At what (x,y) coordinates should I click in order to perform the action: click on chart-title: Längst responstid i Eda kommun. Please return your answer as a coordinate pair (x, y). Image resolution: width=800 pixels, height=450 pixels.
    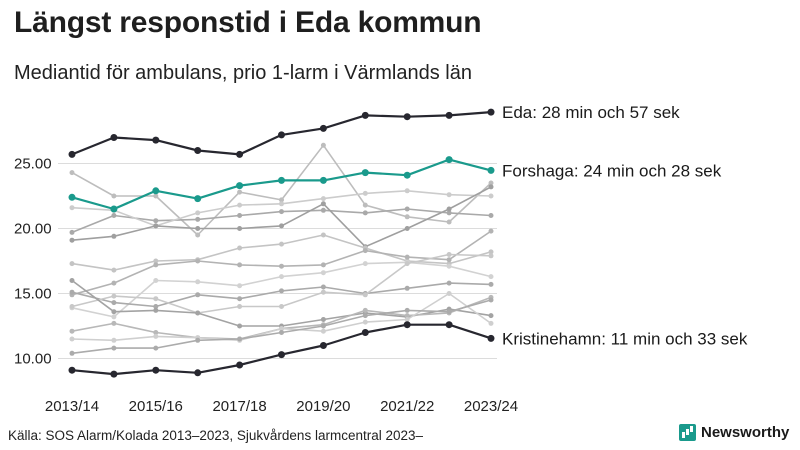
    Looking at the image, I should click on (248, 22).